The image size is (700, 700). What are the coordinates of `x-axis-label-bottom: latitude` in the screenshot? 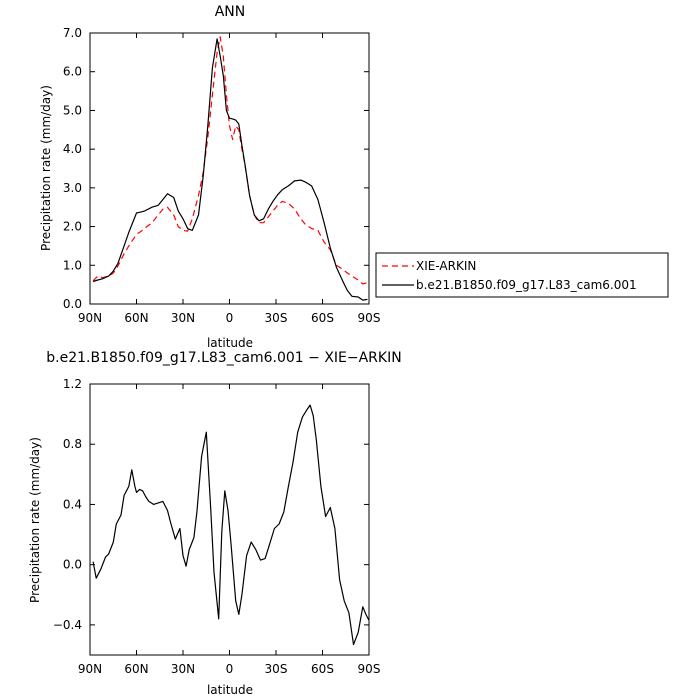 It's located at (230, 690).